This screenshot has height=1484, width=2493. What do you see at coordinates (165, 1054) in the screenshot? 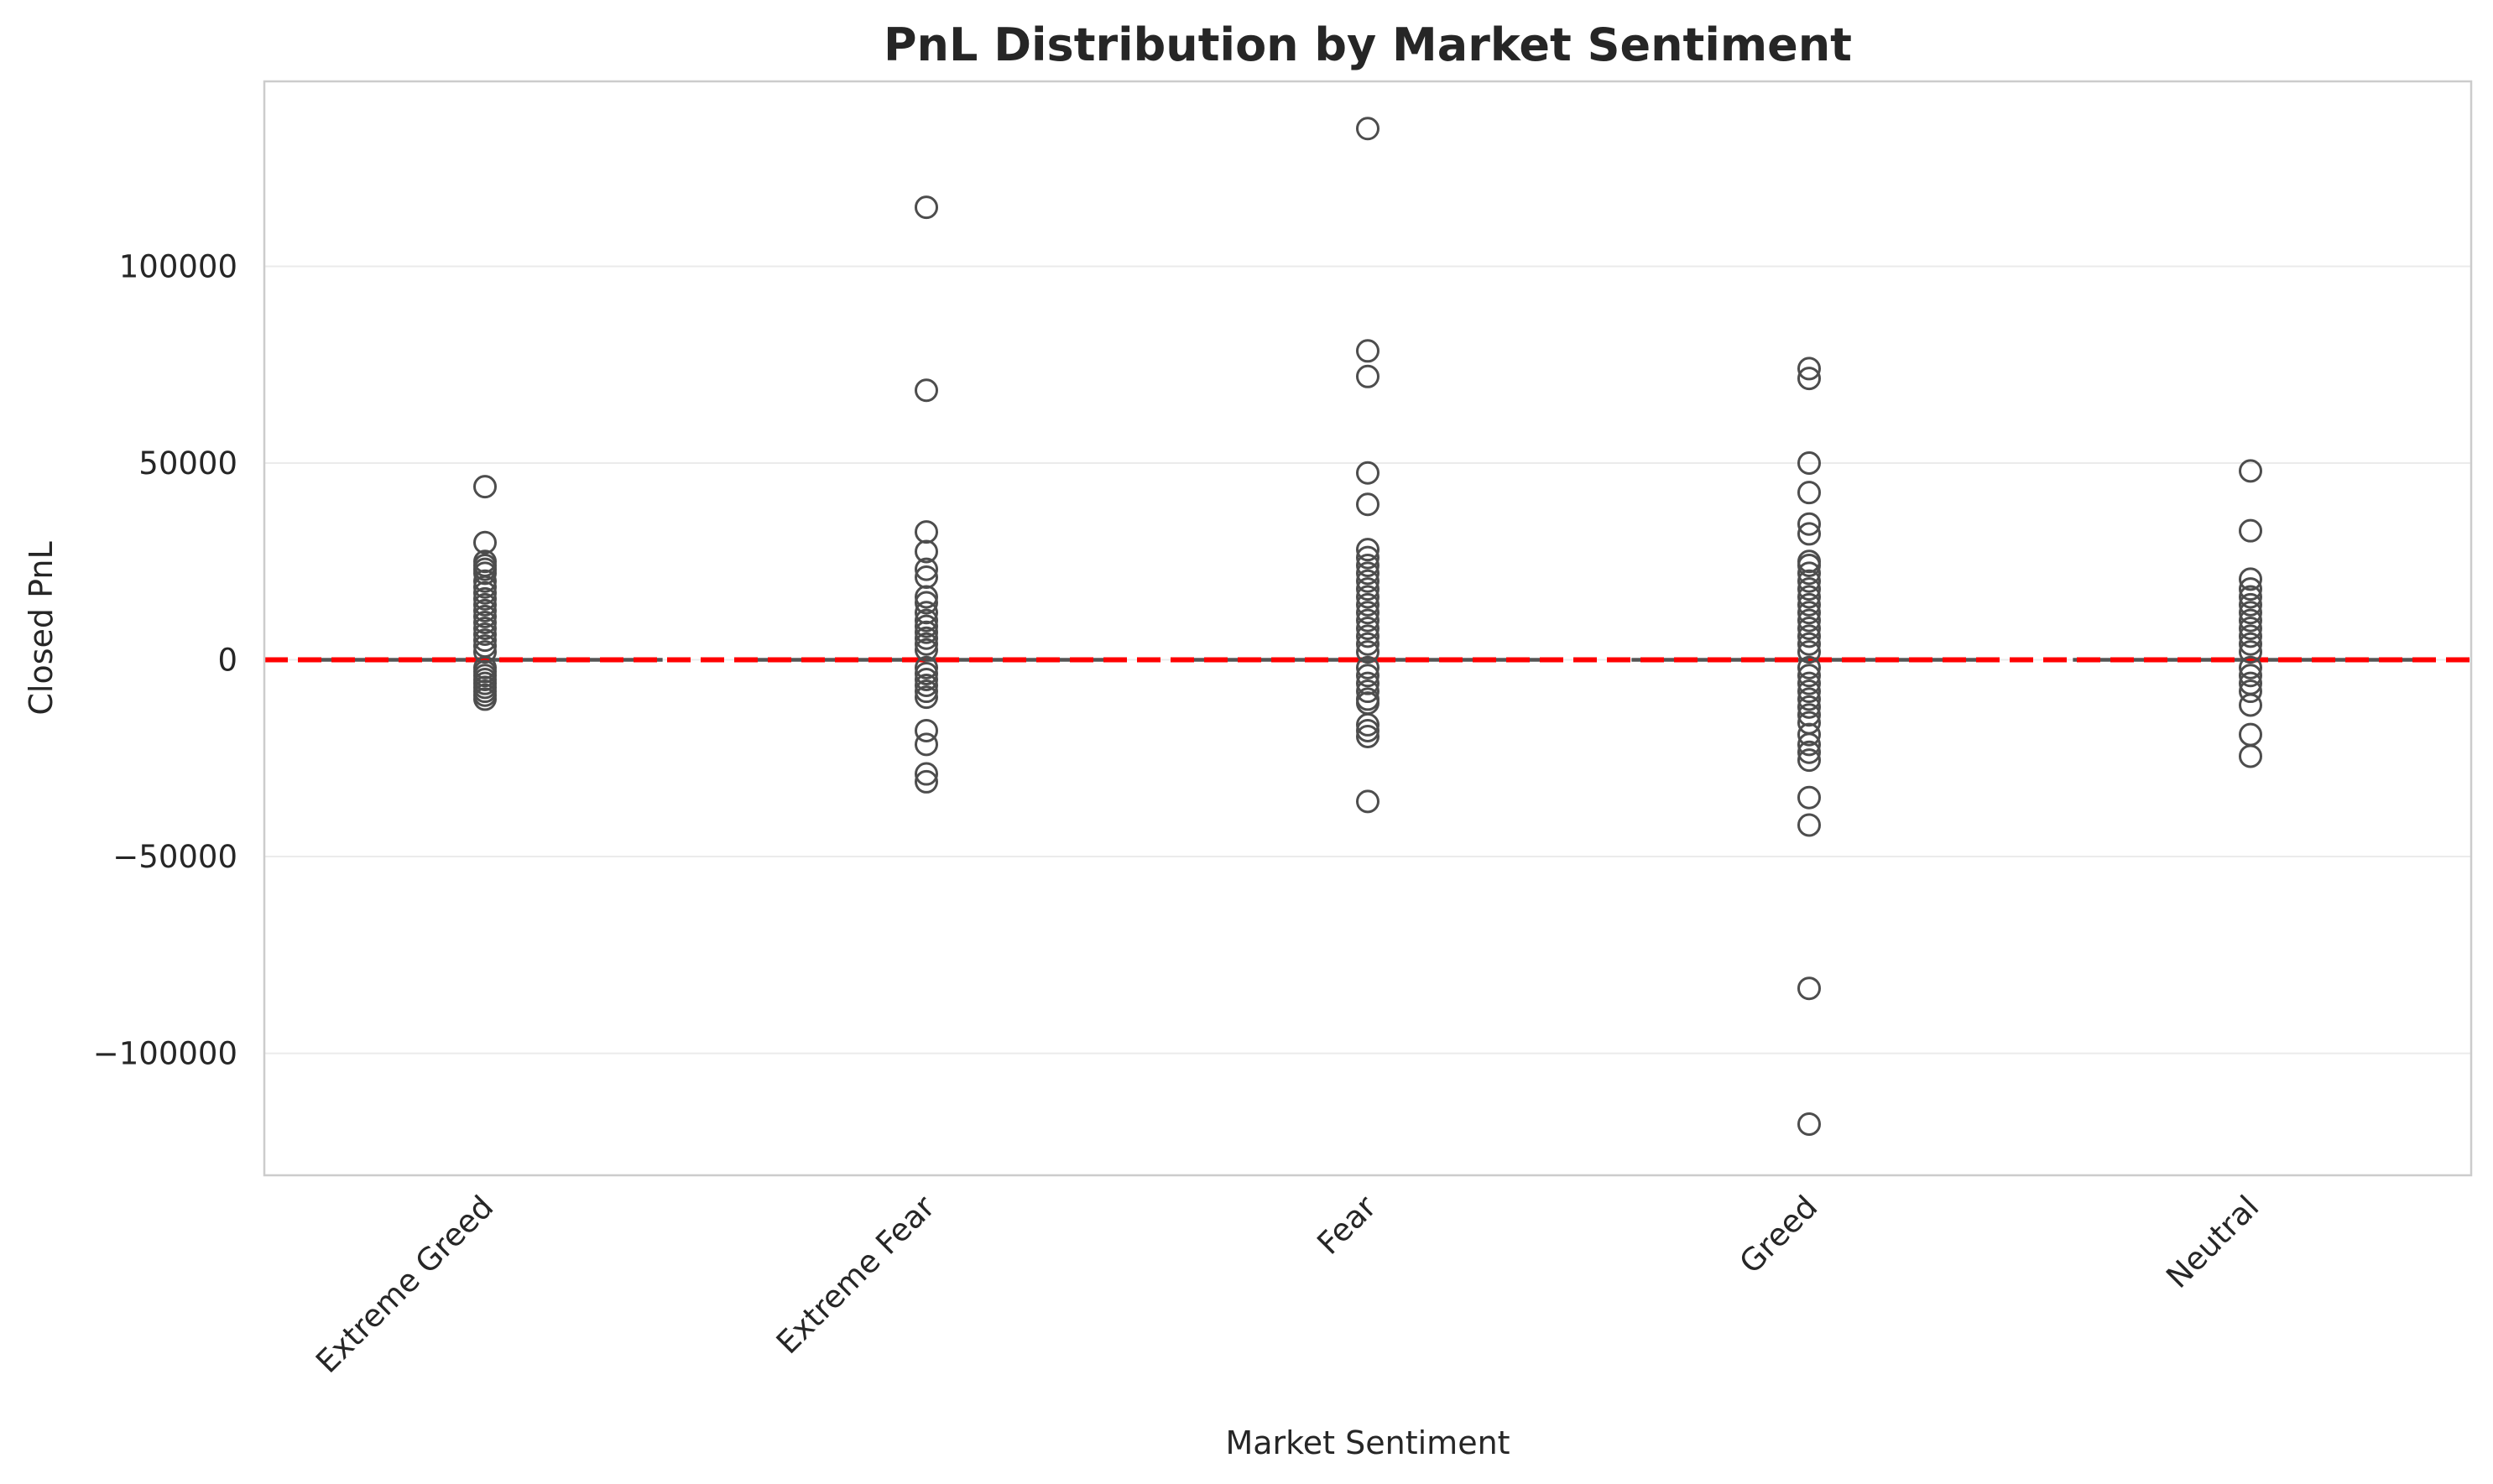
I see `y-tick-label: −100000` at bounding box center [165, 1054].